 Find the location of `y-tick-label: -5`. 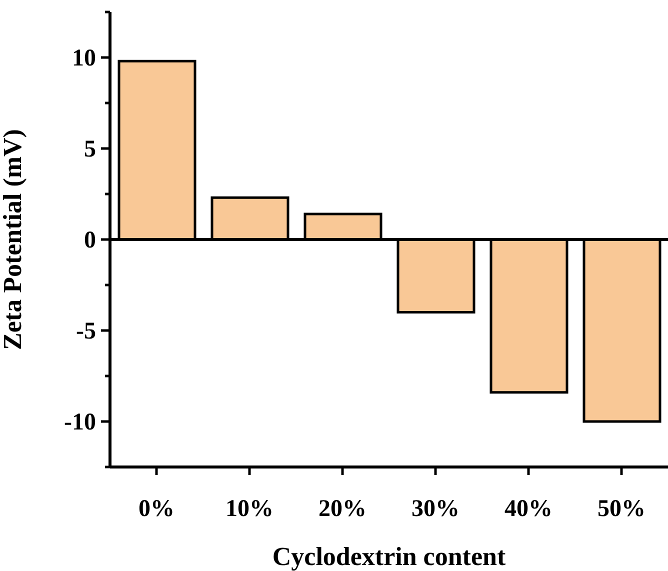

y-tick-label: -5 is located at coordinates (86, 331).